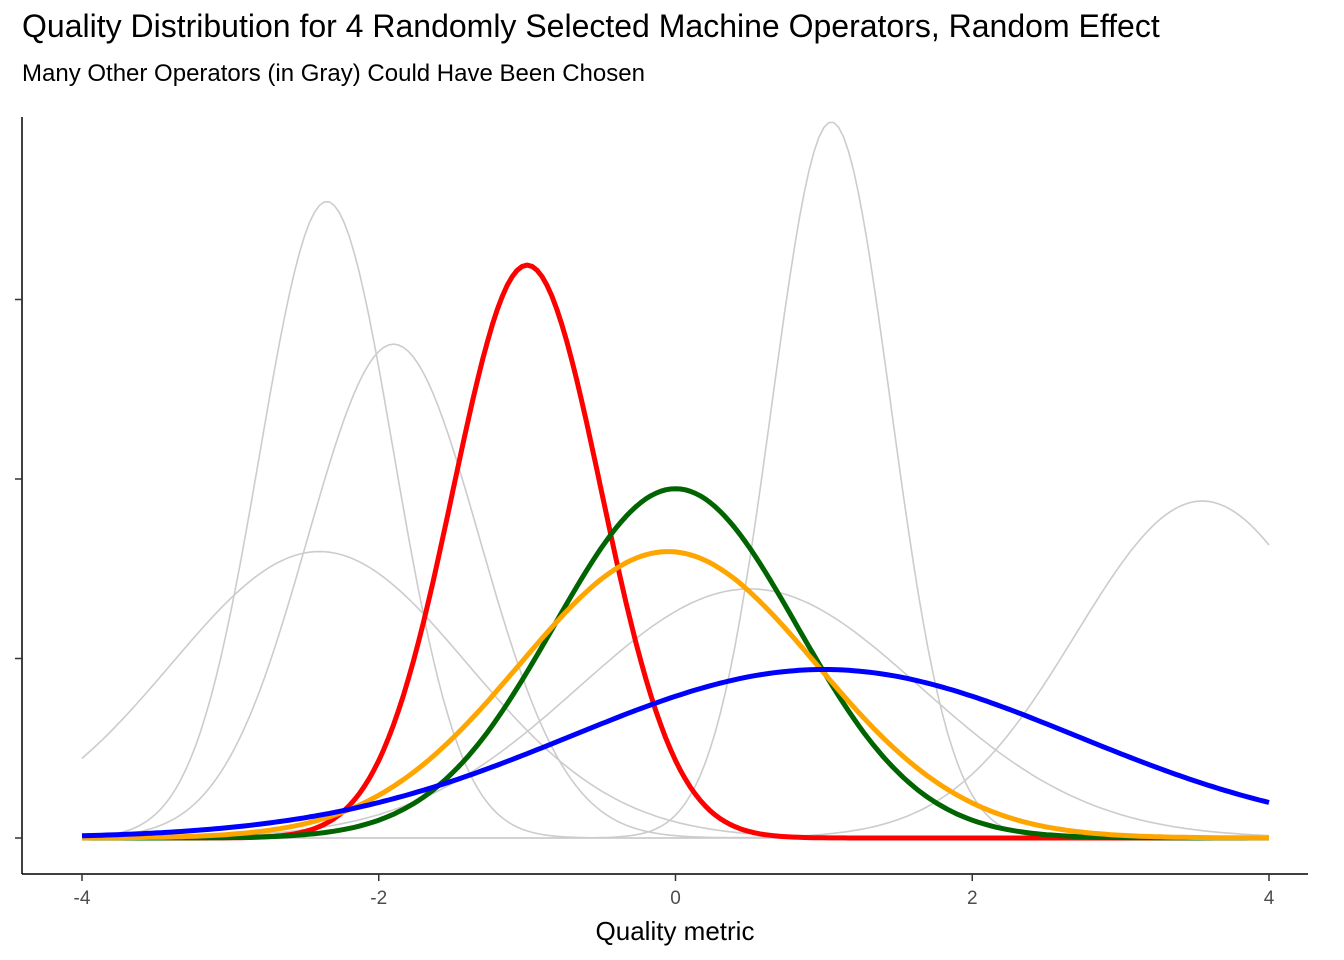 The height and width of the screenshot is (960, 1344). I want to click on x-tick-label-5: 4, so click(1269, 898).